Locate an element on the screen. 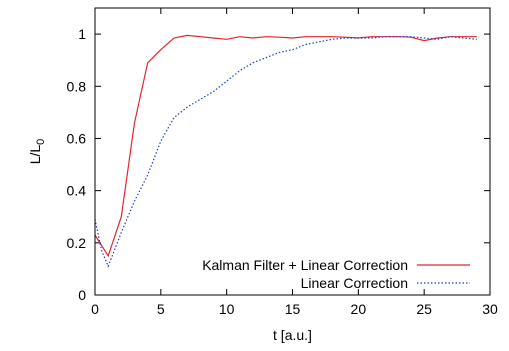 This screenshot has width=509, height=351. y-tick-label: 1 is located at coordinates (82, 34).